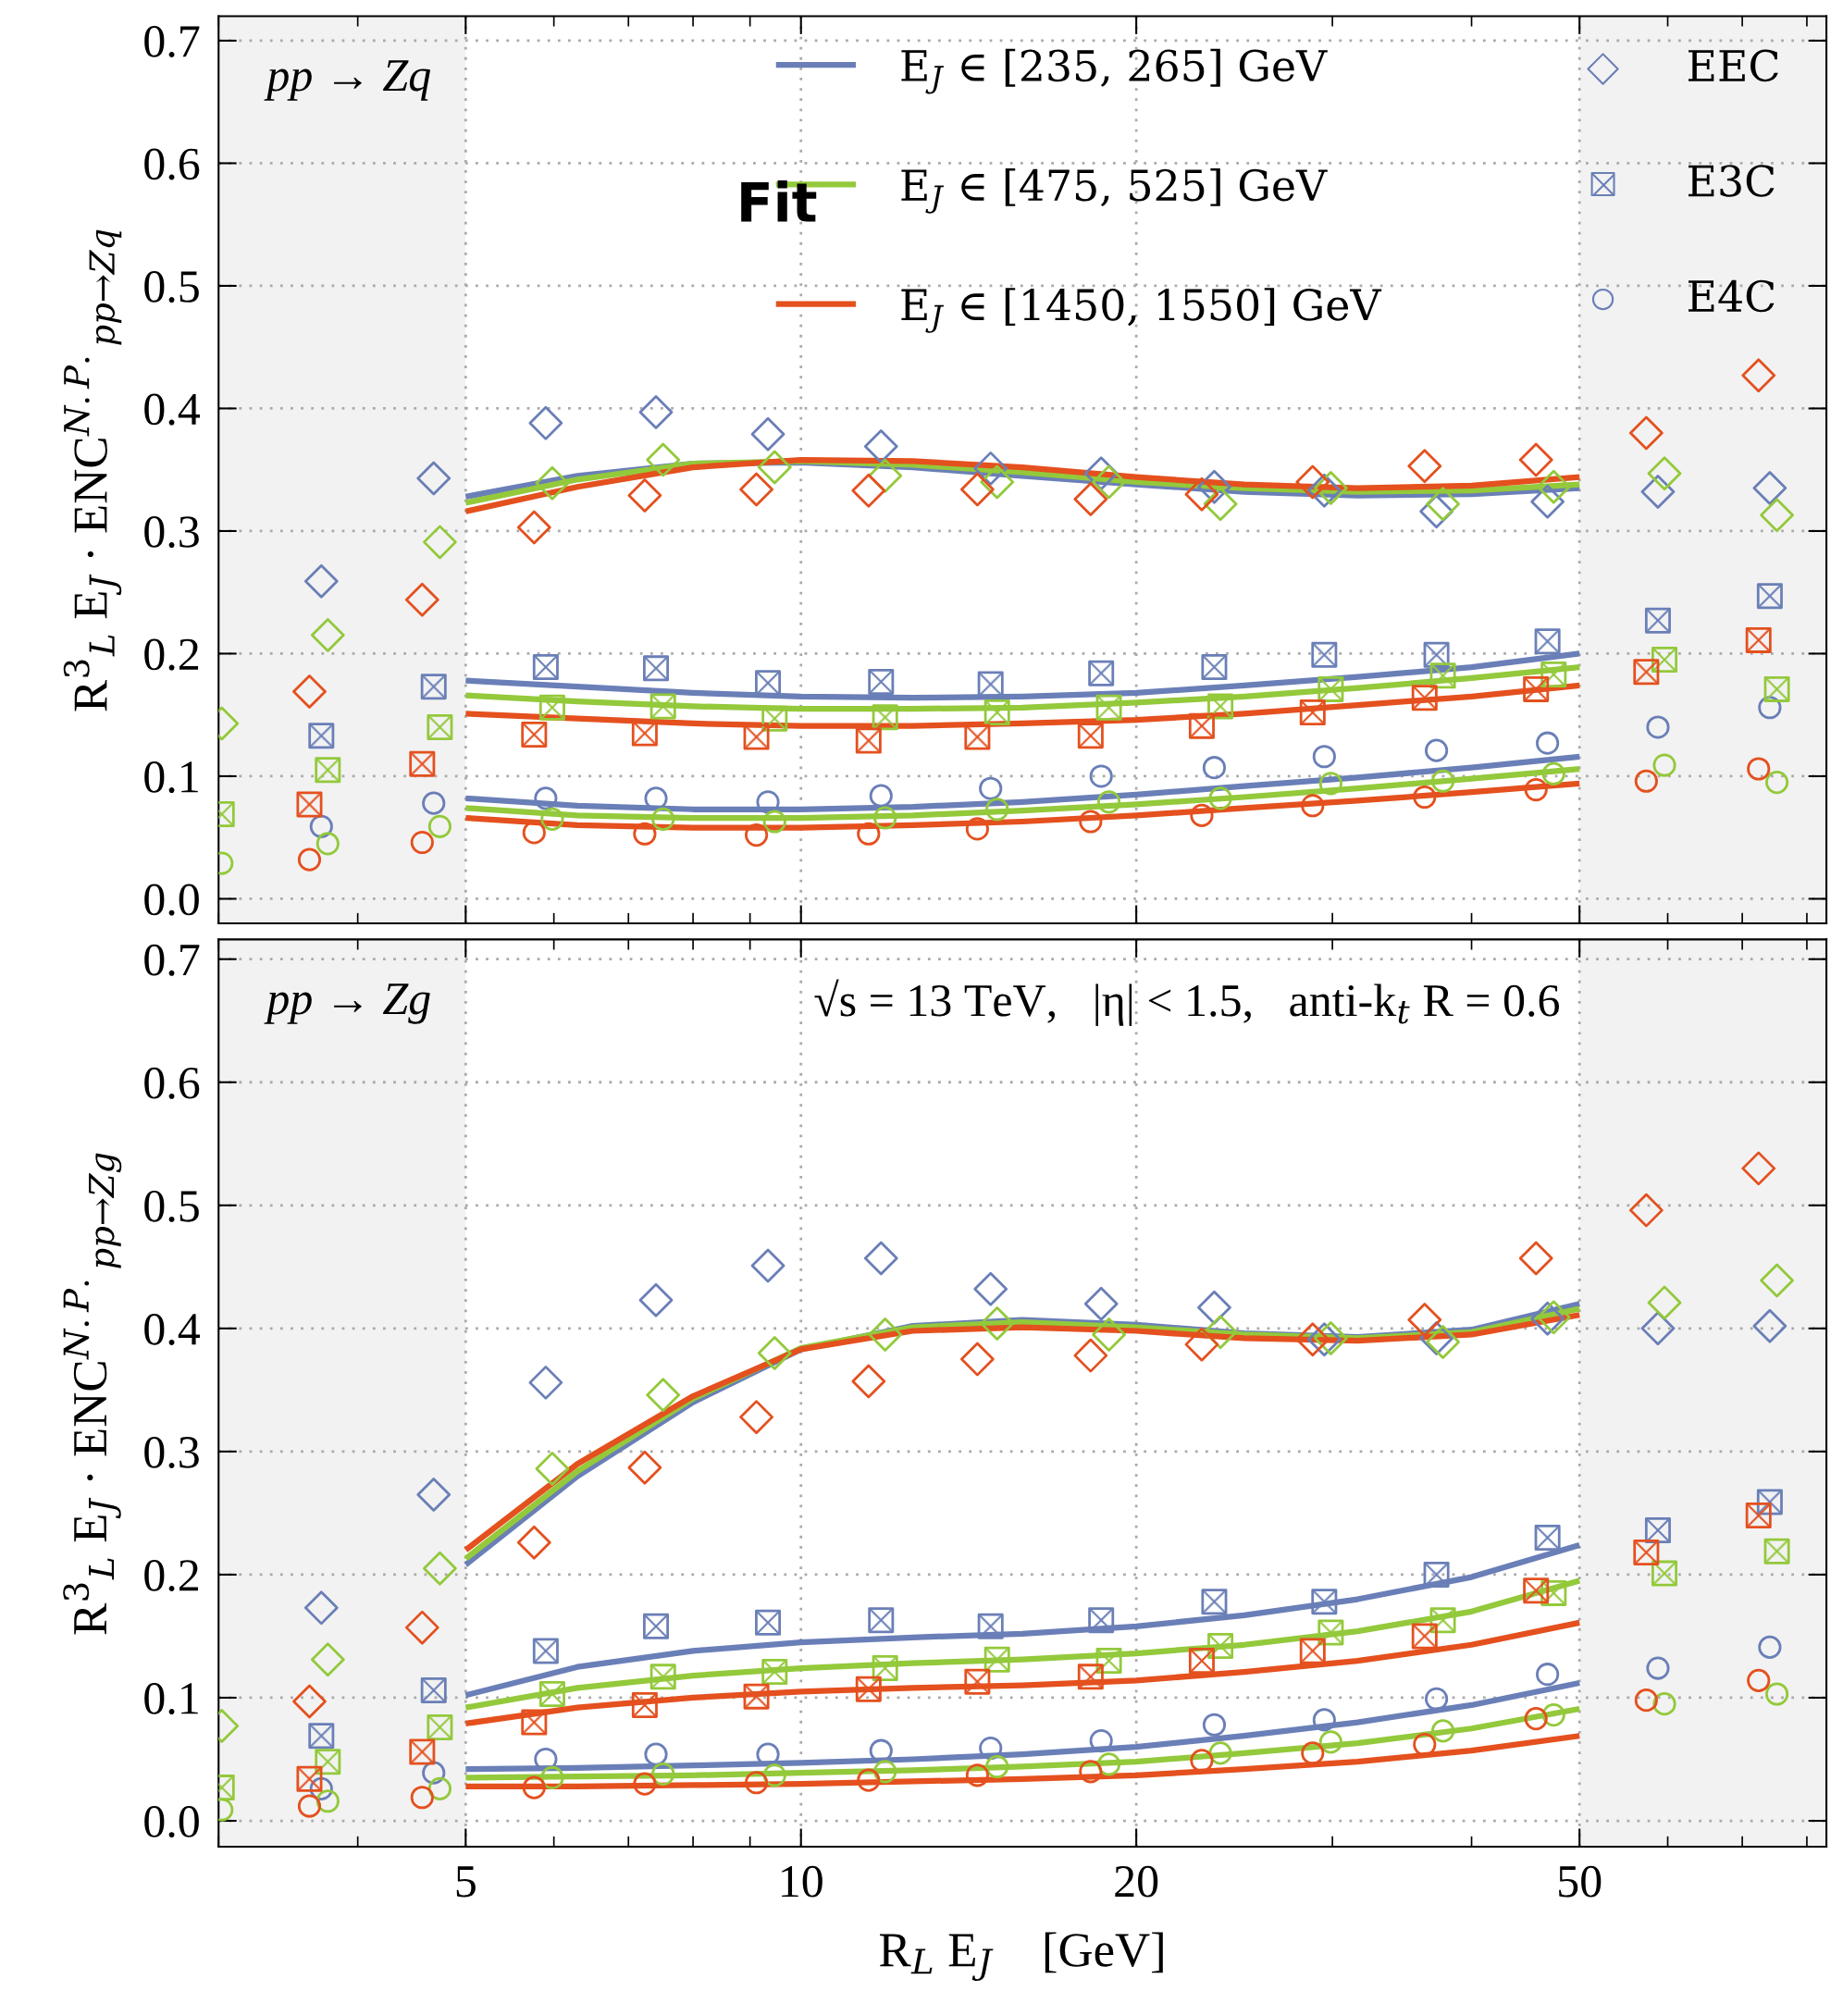 The width and height of the screenshot is (1843, 2016). I want to click on legend-label: E$_{J}$ ∈ [235, 265] GeV, so click(1114, 71).